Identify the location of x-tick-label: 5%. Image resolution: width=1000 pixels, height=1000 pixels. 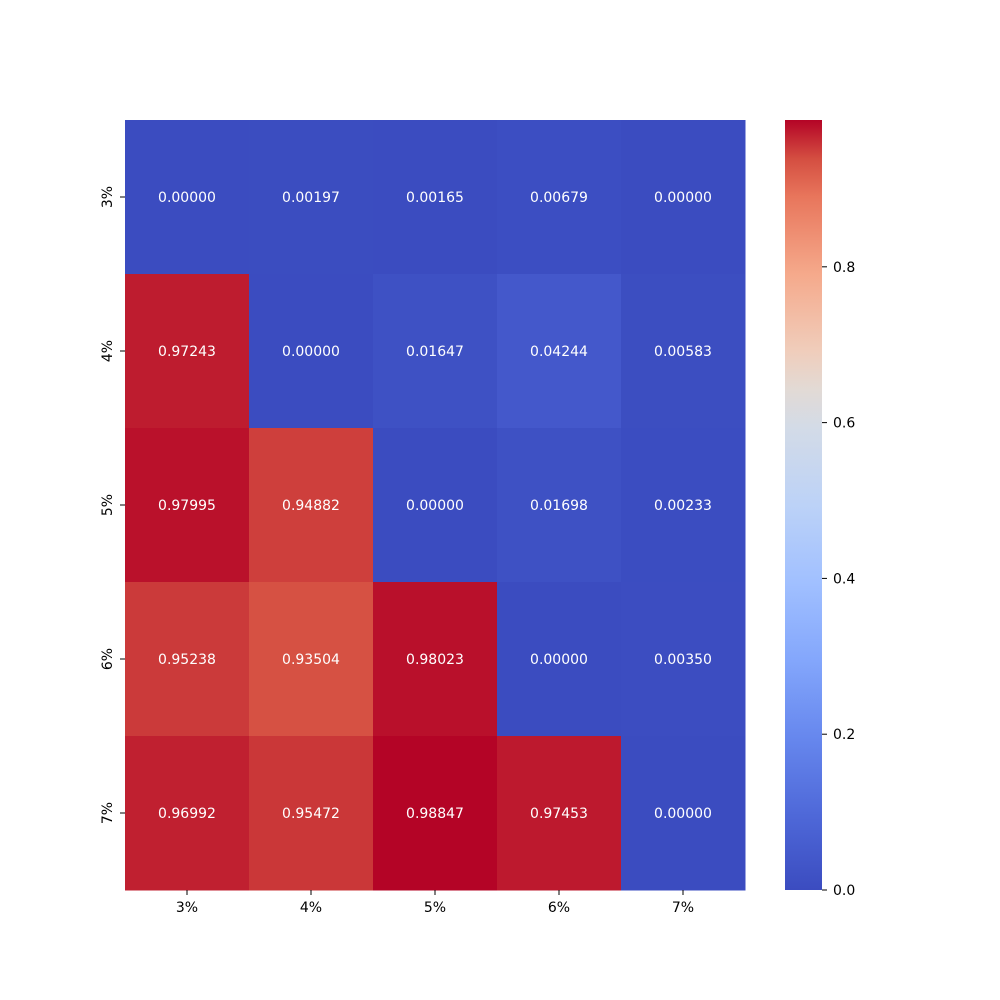
(435, 908).